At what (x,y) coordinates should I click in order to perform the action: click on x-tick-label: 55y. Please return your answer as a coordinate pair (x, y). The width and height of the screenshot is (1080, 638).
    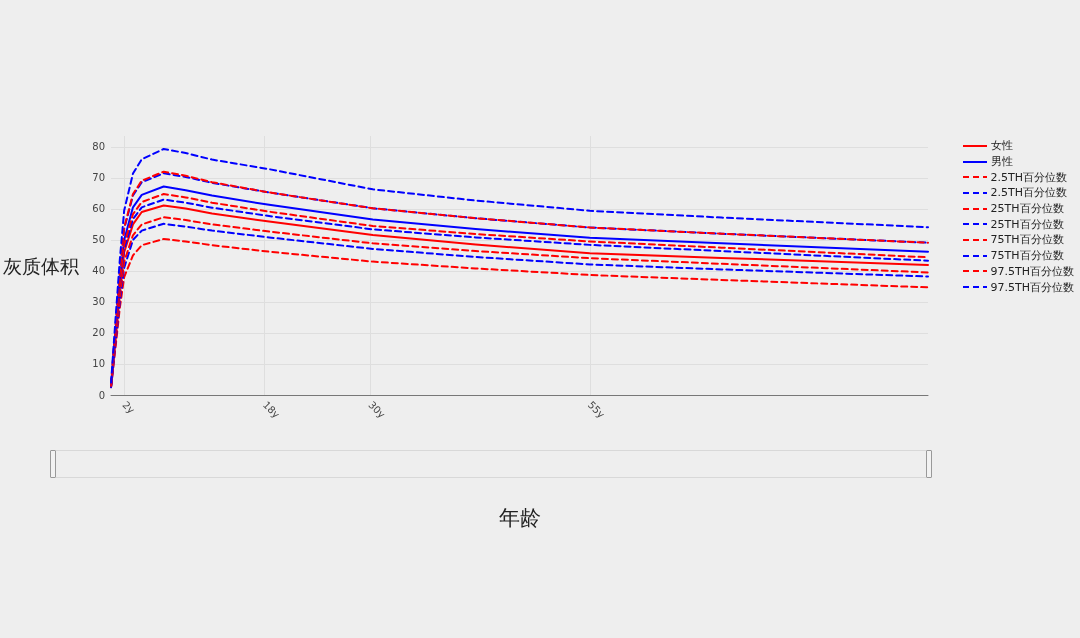
    Looking at the image, I should click on (596, 410).